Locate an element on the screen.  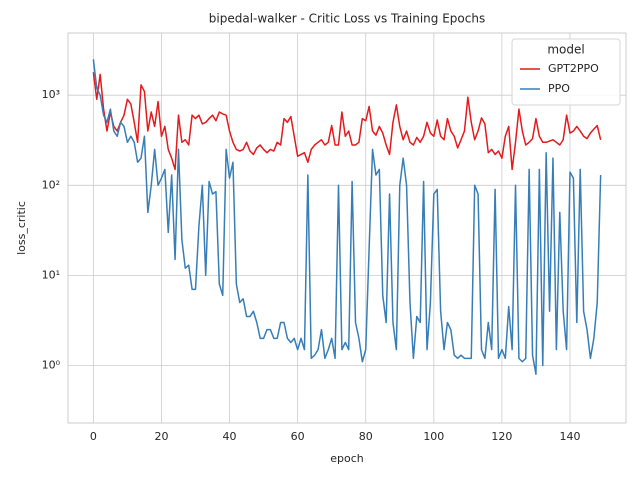
legend-label: PPO is located at coordinates (559, 88).